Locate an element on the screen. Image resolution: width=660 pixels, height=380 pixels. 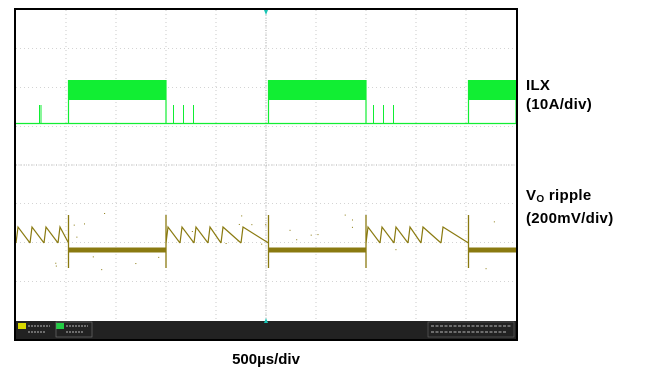
trigger-markers is located at coordinates (266, 166).